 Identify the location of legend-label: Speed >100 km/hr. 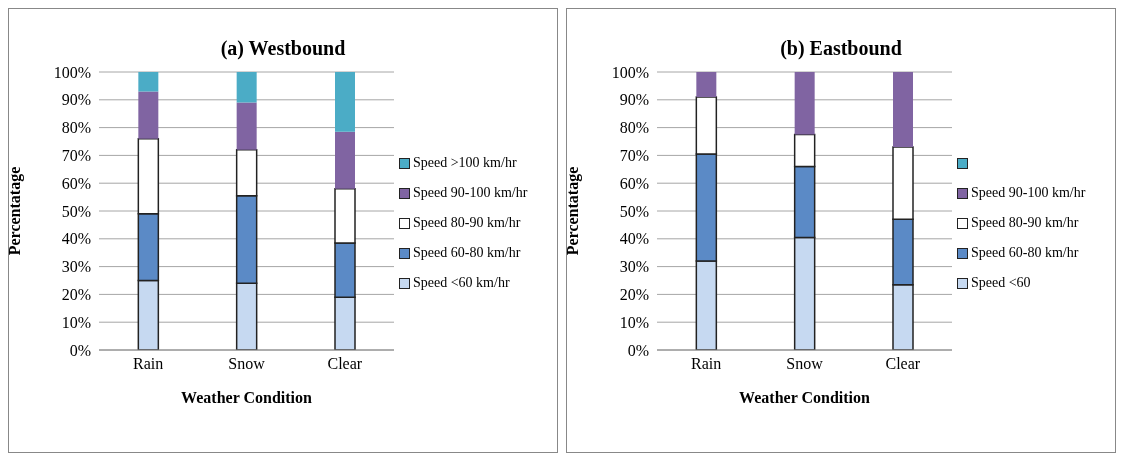
(465, 163).